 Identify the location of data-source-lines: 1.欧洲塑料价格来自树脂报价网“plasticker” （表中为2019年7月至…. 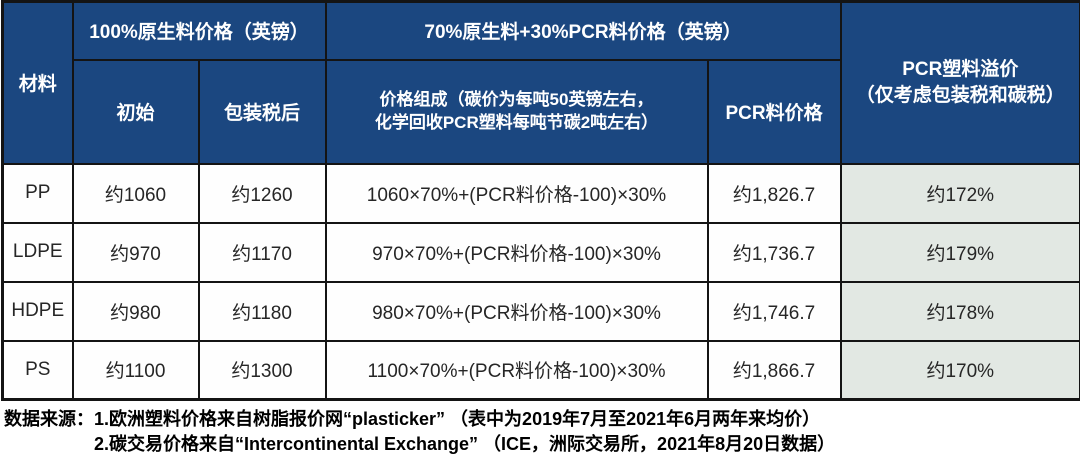
(464, 432).